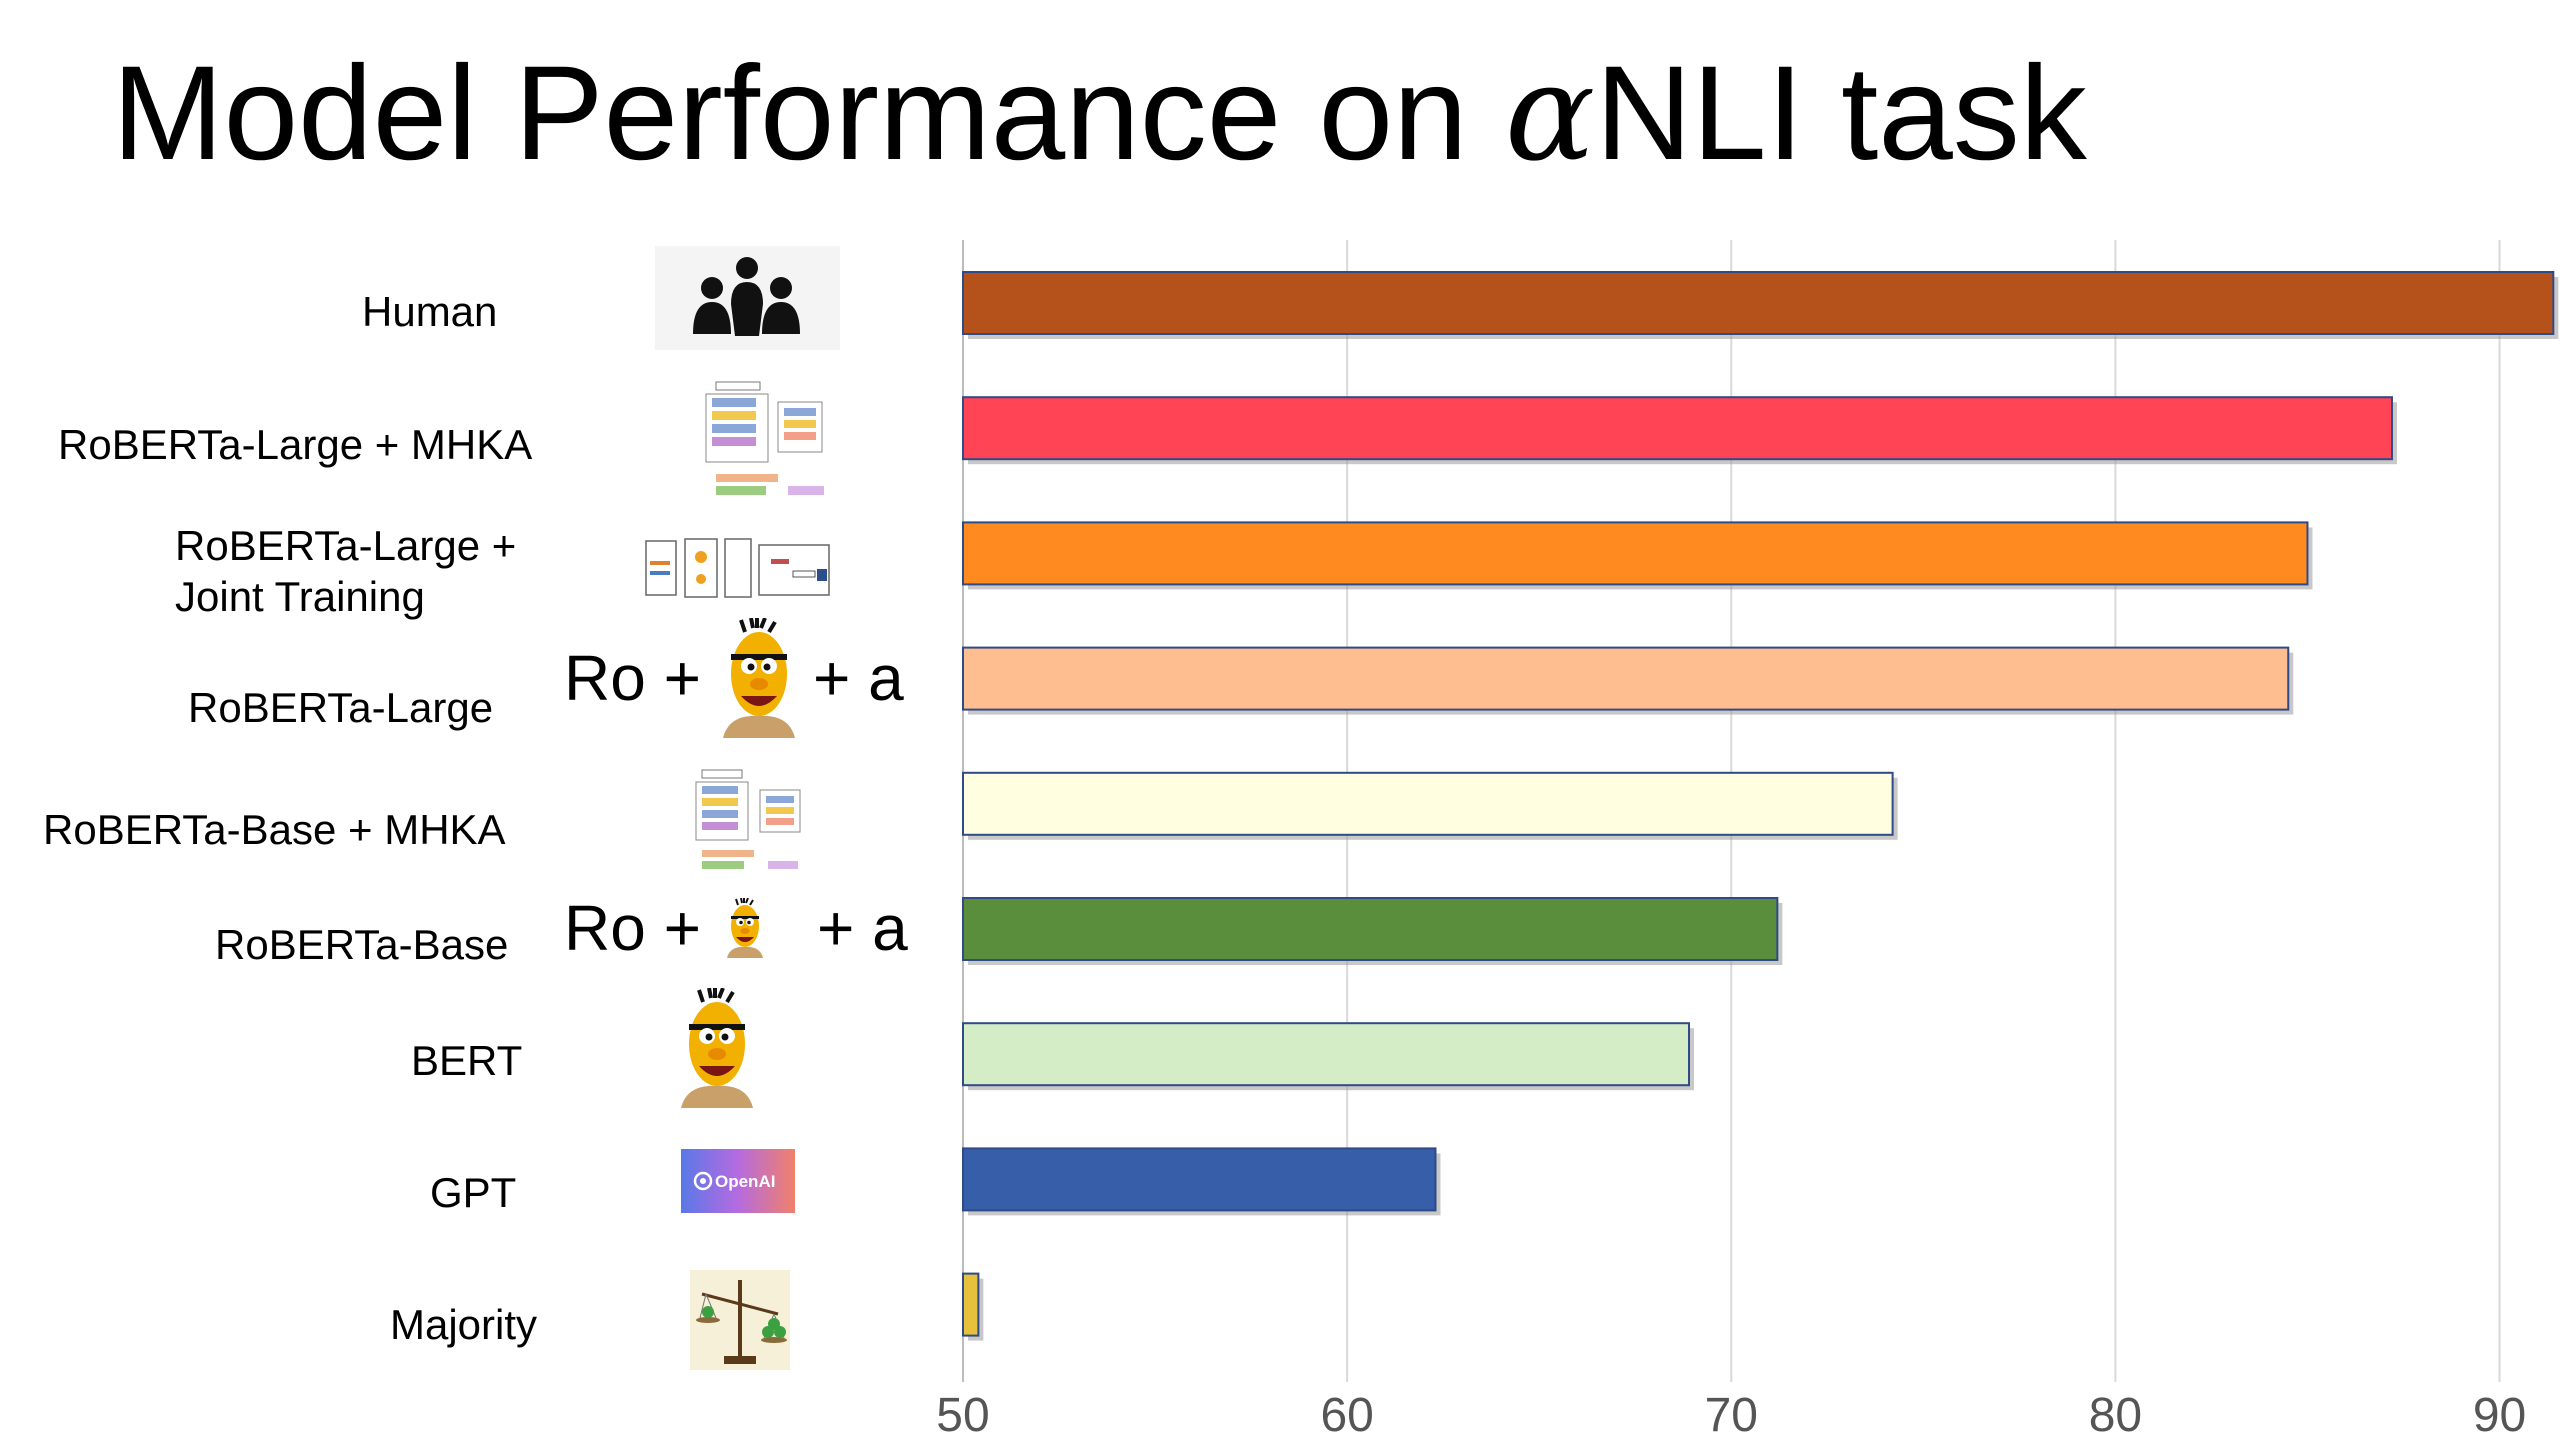  I want to click on x-tick-label: 90, so click(2499, 1415).